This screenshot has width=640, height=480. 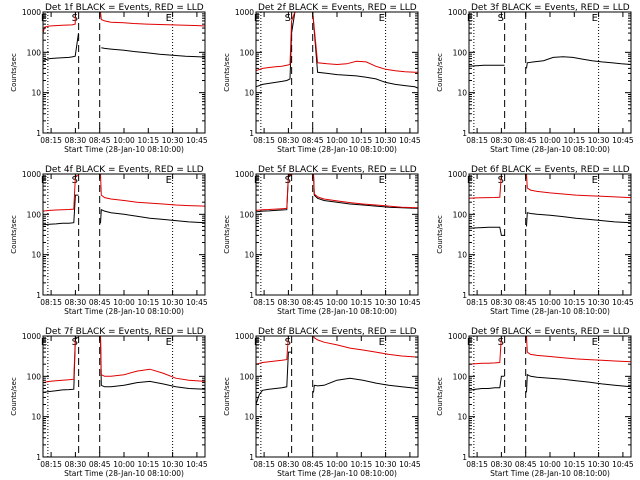 I want to click on chart-title: Det 9f BLACK = Events, RED = LLD, so click(x=550, y=332).